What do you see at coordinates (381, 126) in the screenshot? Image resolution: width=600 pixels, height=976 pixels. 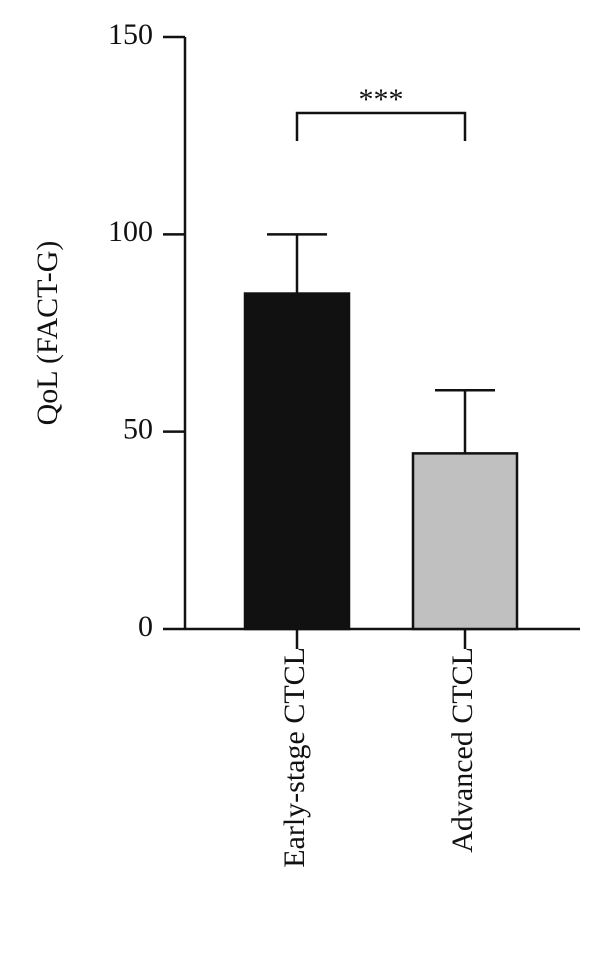 I see `significance-bracket` at bounding box center [381, 126].